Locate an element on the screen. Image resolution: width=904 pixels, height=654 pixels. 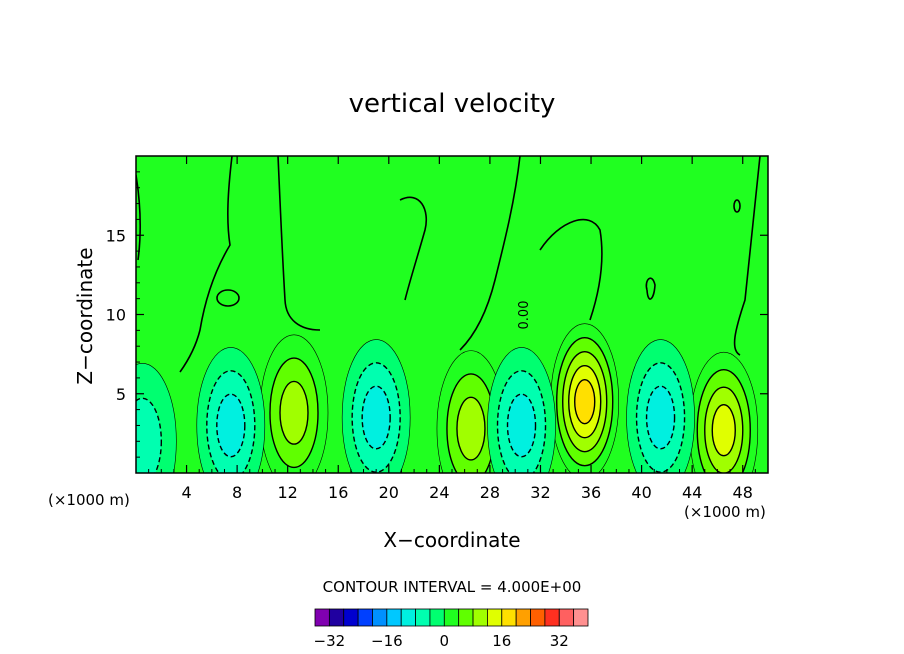
x-tick-label: 36 is located at coordinates (591, 492).